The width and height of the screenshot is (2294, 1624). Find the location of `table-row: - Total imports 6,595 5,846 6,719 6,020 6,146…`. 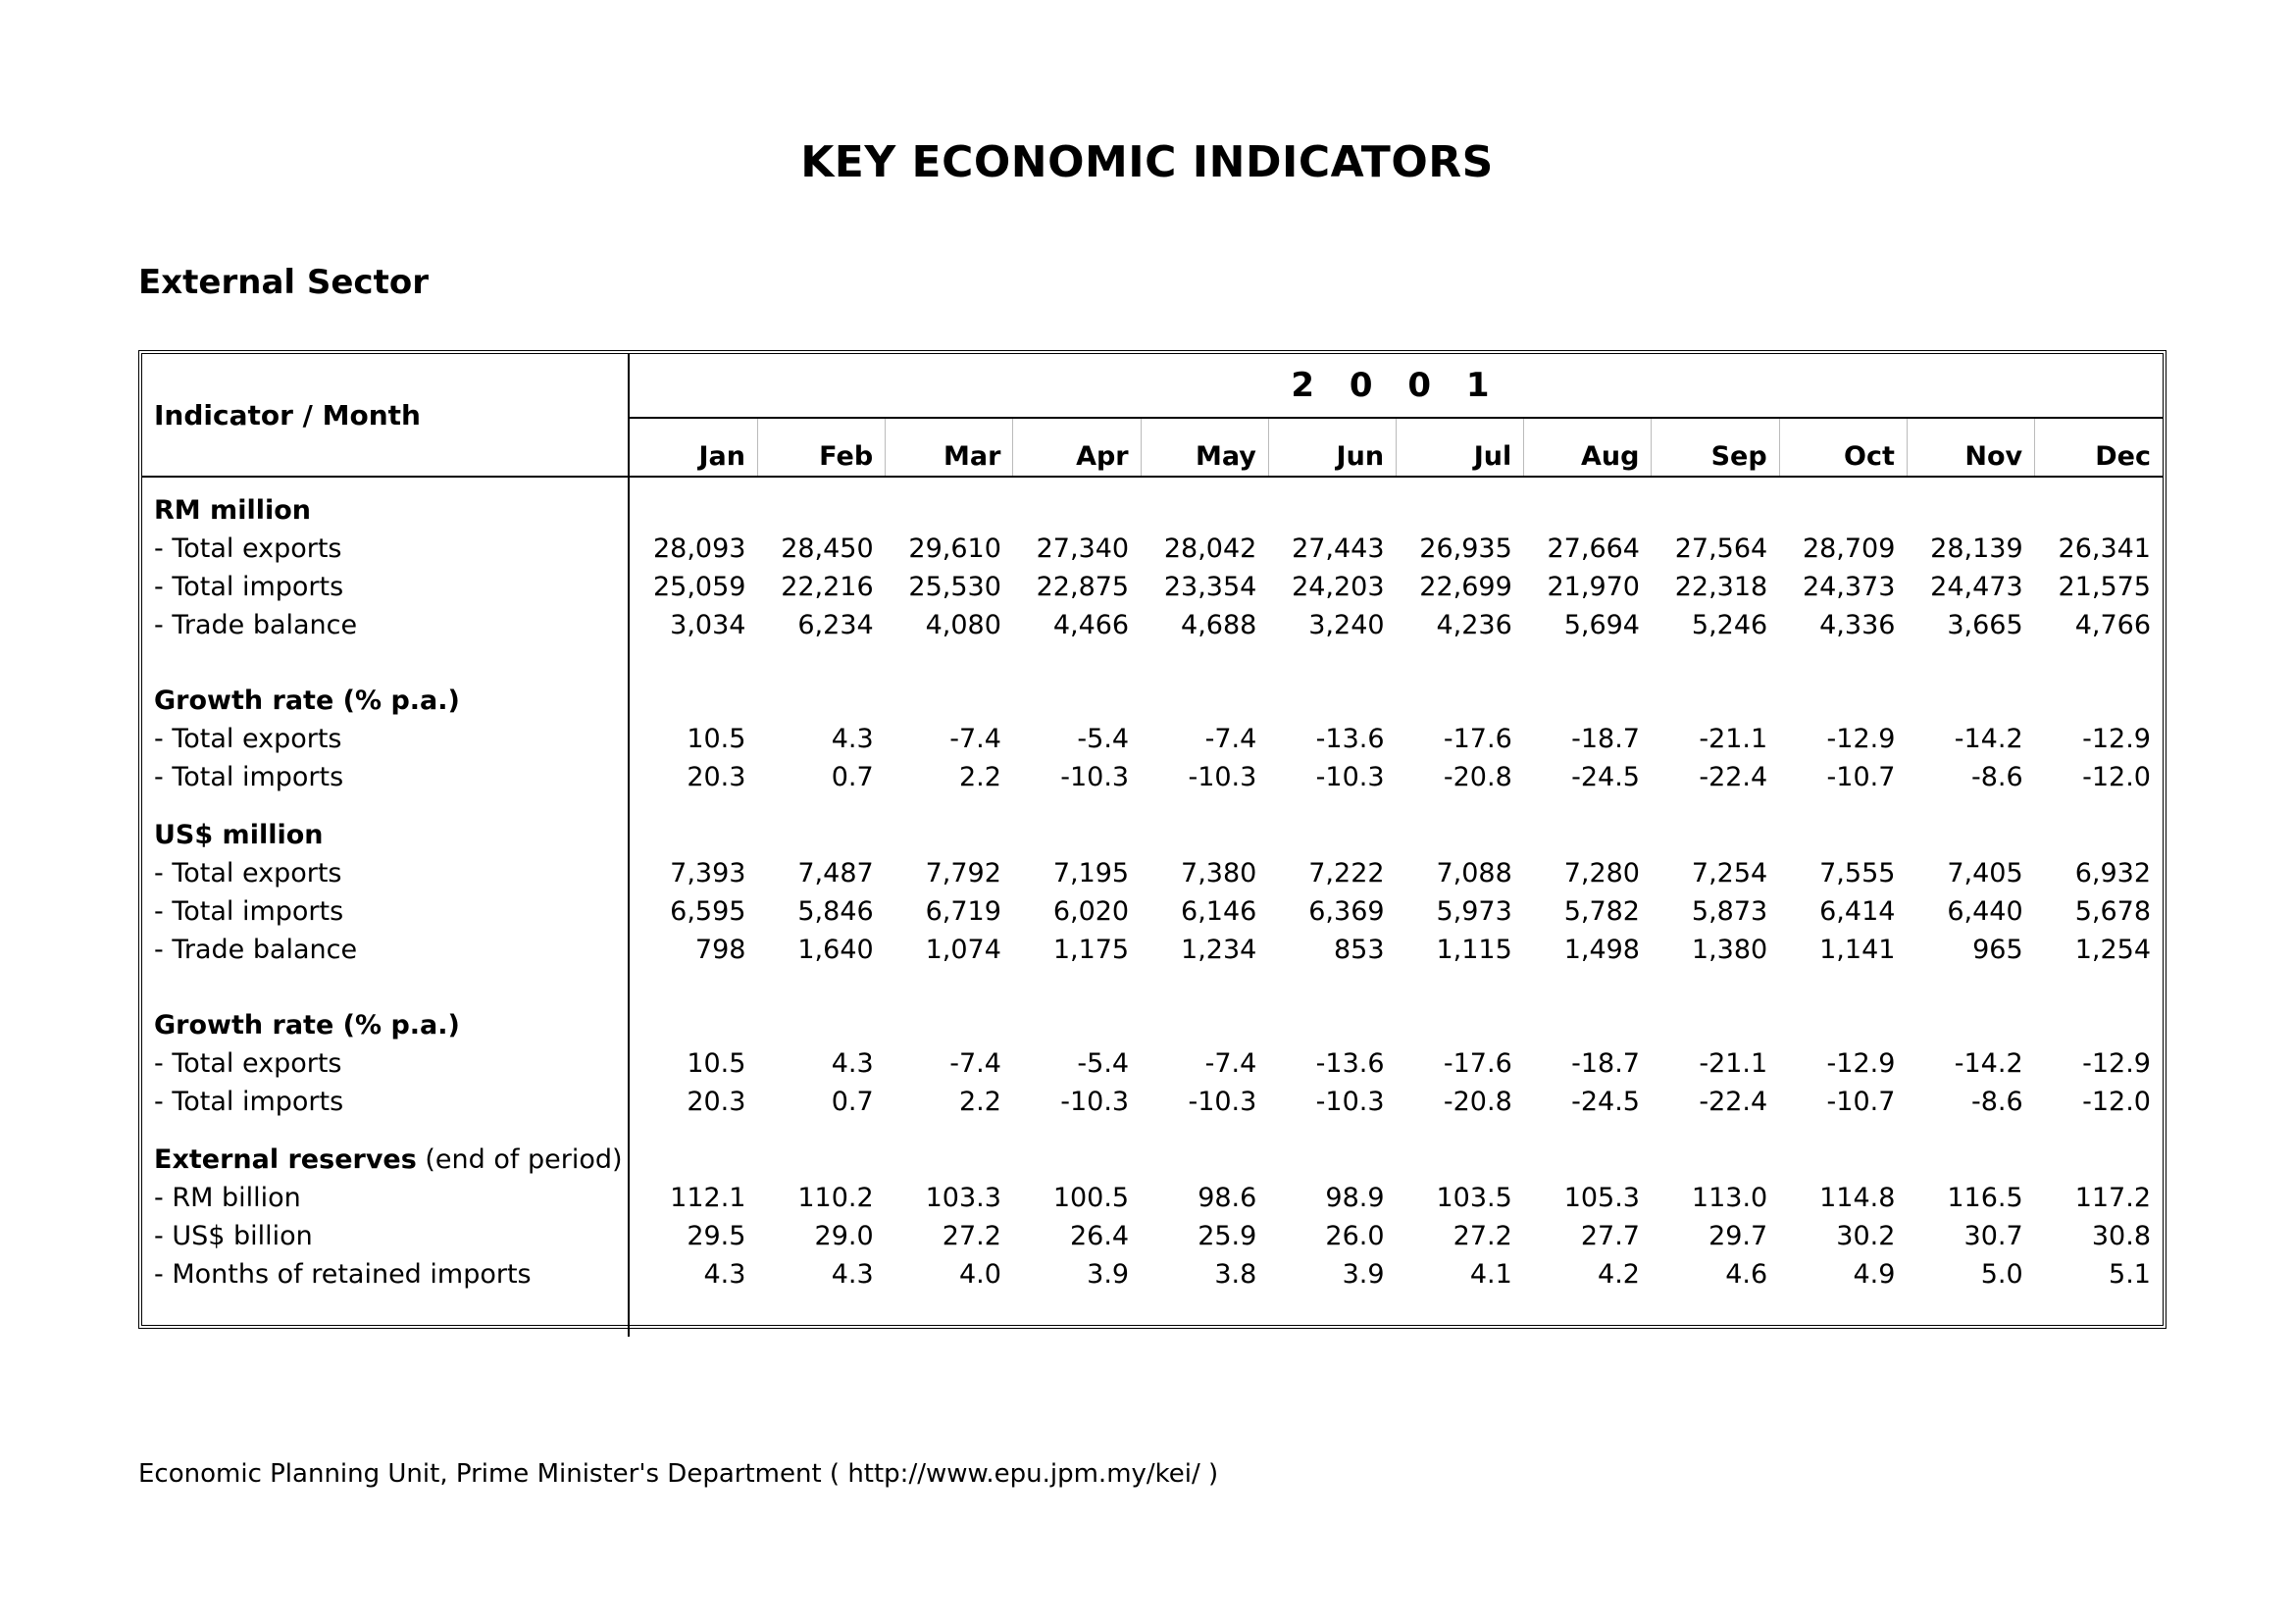

table-row: - Total imports 6,595 5,846 6,719 6,020 6,146… is located at coordinates (1152, 911).